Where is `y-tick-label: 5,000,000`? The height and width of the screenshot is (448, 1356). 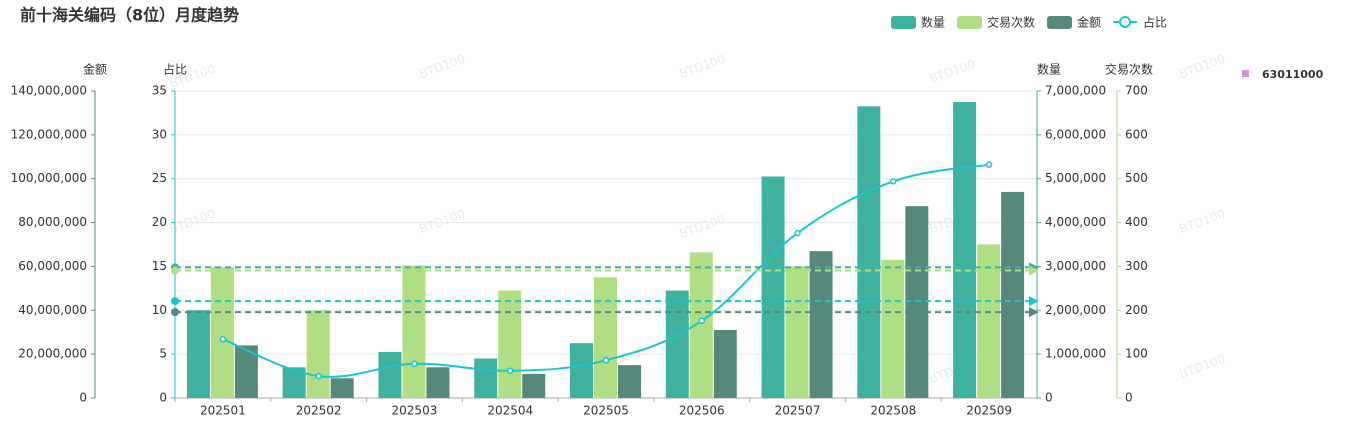
y-tick-label: 5,000,000 is located at coordinates (1075, 178).